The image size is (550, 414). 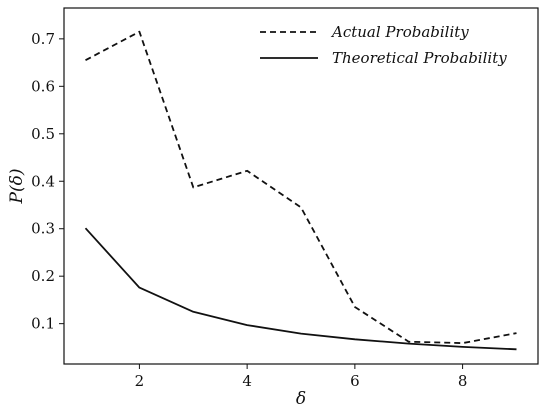 What do you see at coordinates (355, 381) in the screenshot?
I see `x-tick-label-2: 6` at bounding box center [355, 381].